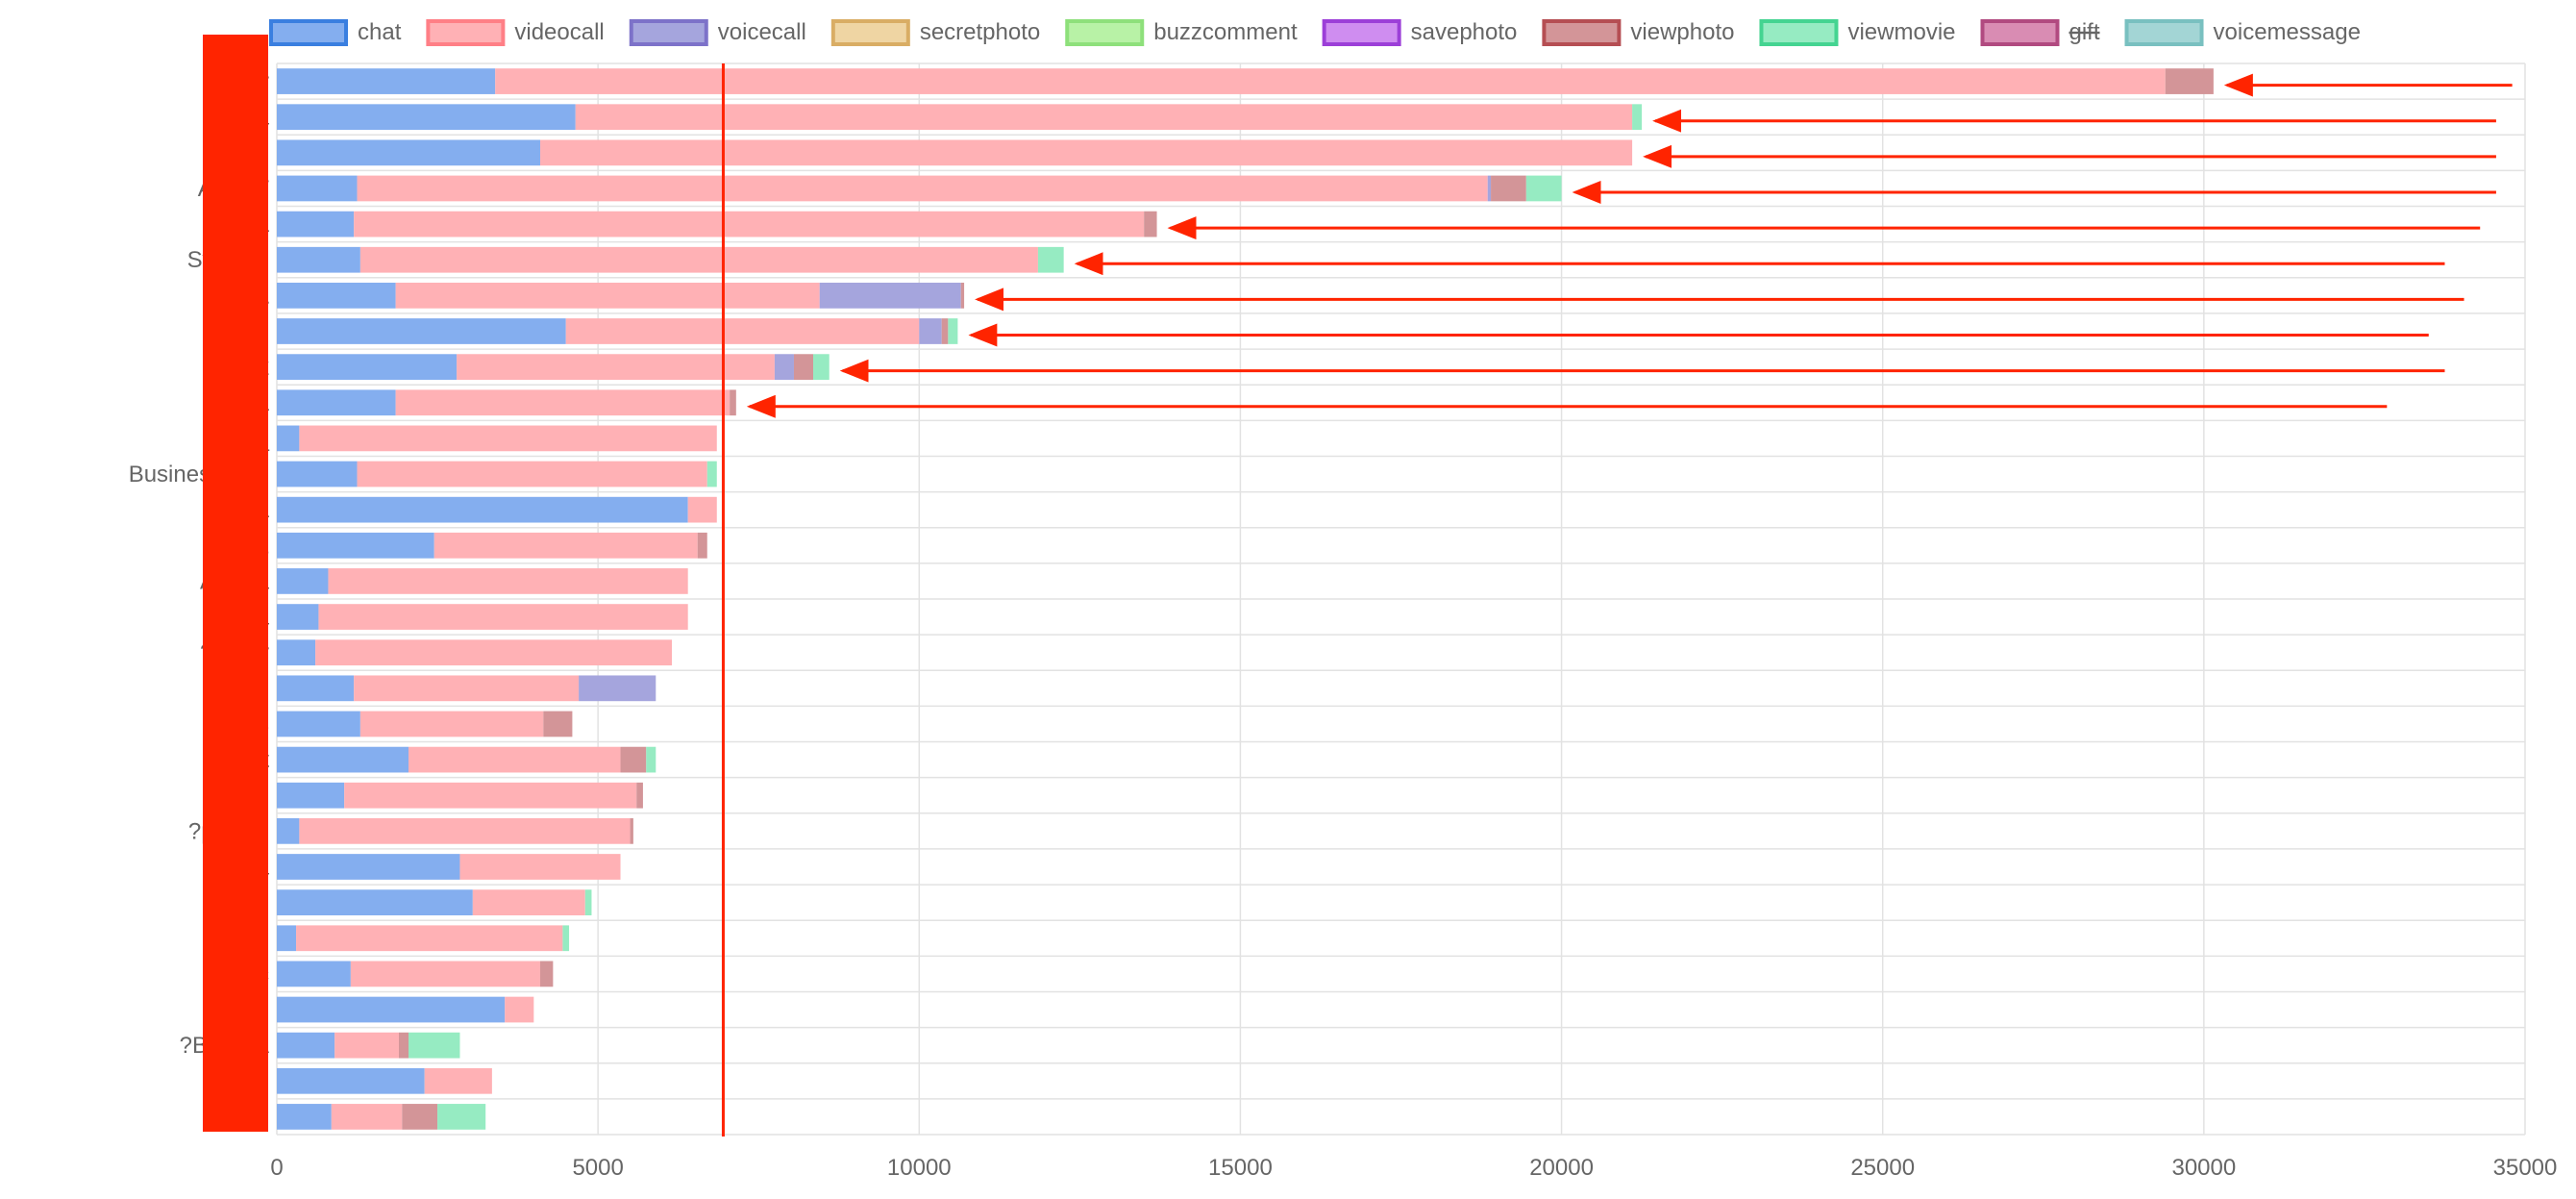 The width and height of the screenshot is (2576, 1199). I want to click on legend-label-gift: gift, so click(2084, 32).